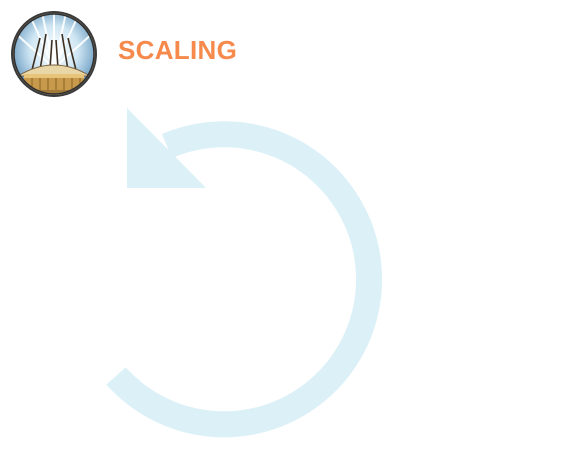 The image size is (586, 463). Describe the element at coordinates (178, 50) in the screenshot. I see `page-title: SCALING` at that location.